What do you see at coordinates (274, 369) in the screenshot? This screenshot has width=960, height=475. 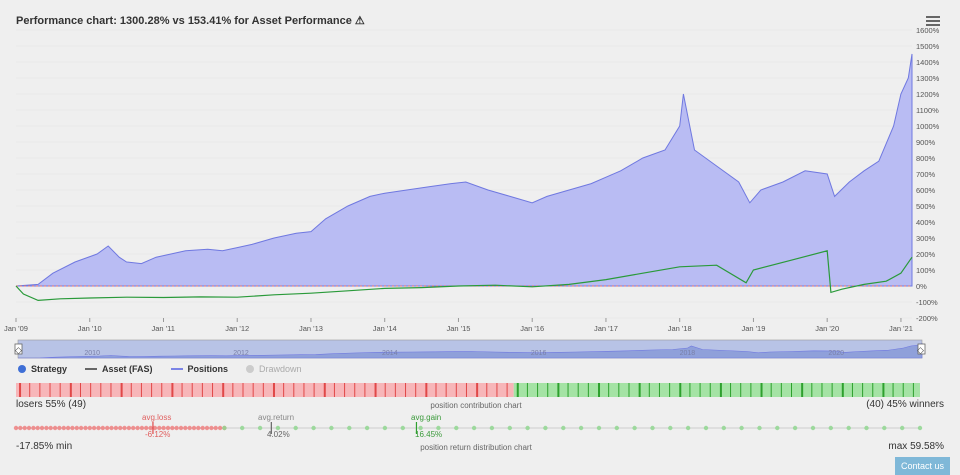 I see `legend-item-drawdown: Drawdown` at bounding box center [274, 369].